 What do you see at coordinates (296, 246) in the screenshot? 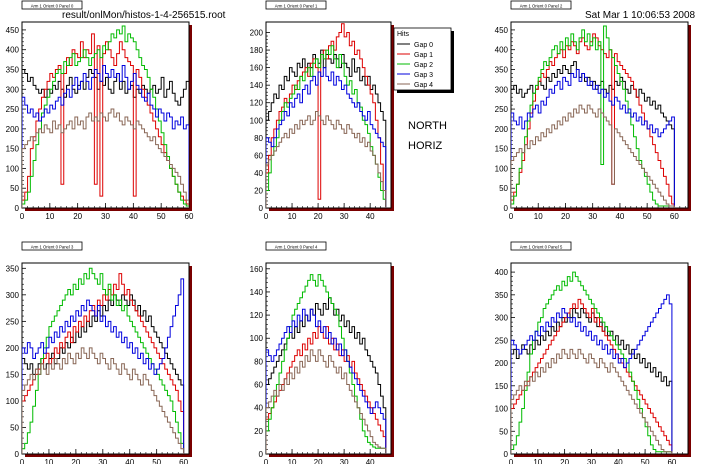
I see `panel-title: Arm 1 Orient 0 Panel 4` at bounding box center [296, 246].